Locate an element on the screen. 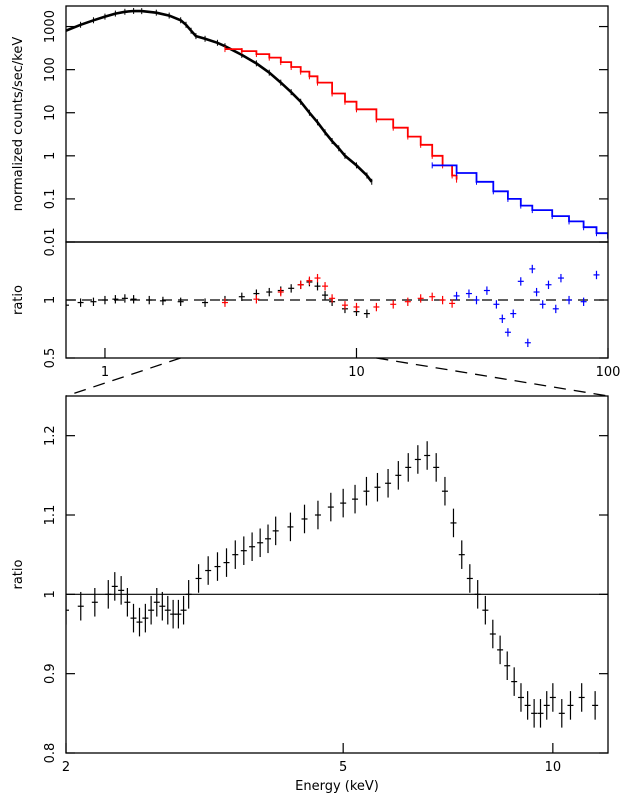 Image resolution: width=637 pixels, height=796 pixels. ylabel-2: ratio is located at coordinates (18, 574).